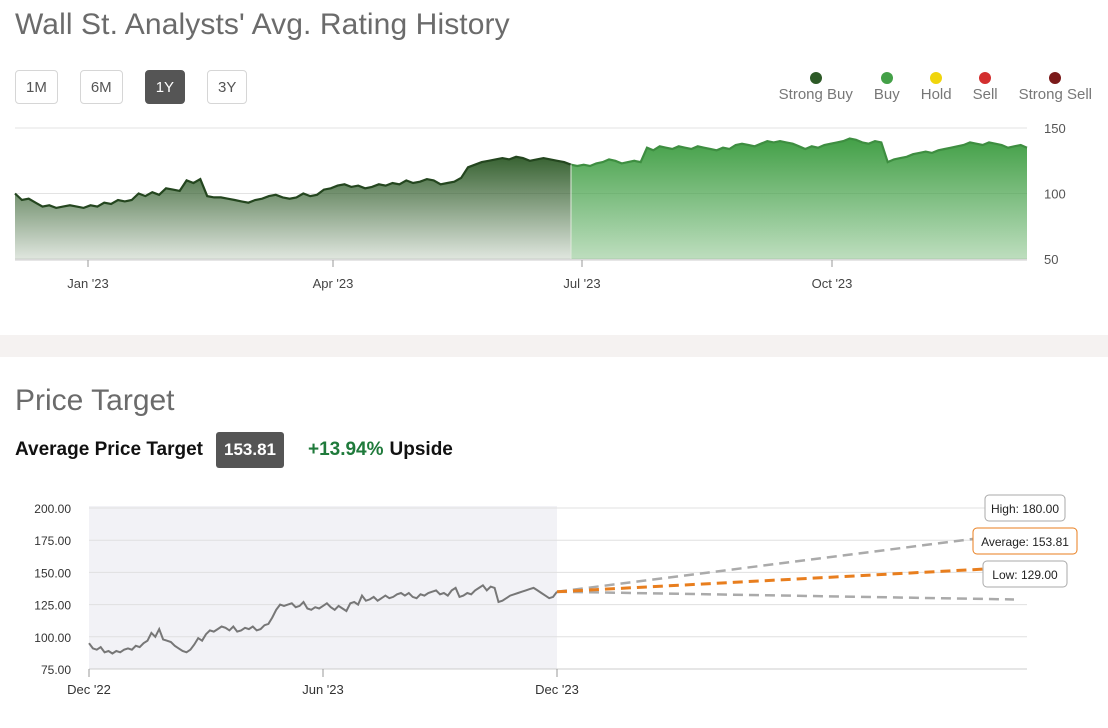 This screenshot has height=728, width=1108. I want to click on legend-hold: Hold, so click(936, 87).